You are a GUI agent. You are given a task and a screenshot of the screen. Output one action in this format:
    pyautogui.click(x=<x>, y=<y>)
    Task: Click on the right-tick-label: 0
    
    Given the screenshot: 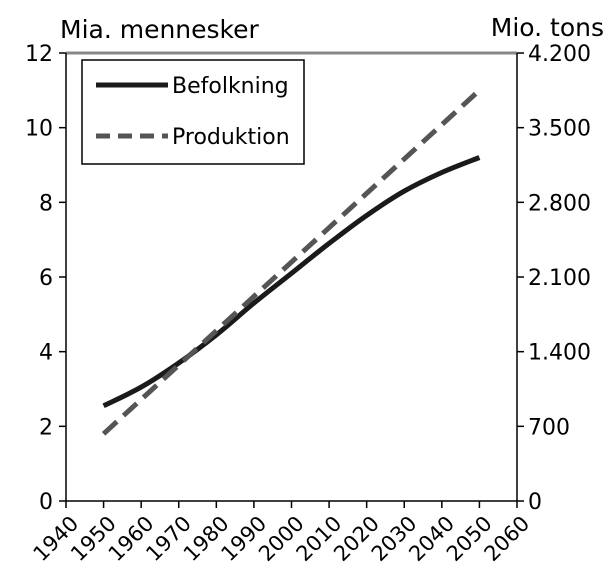 What is the action you would take?
    pyautogui.click(x=535, y=502)
    